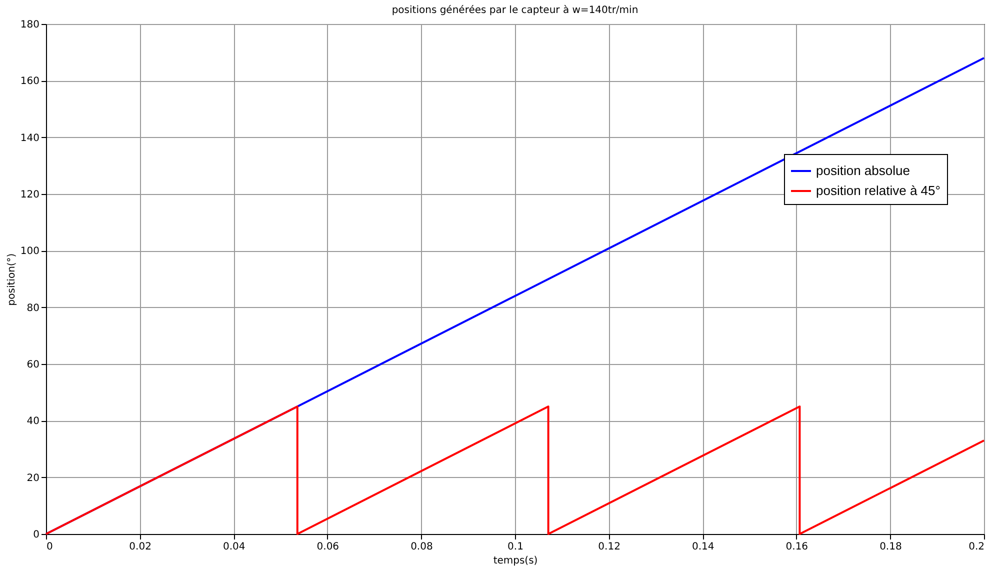 Image resolution: width=1000 pixels, height=574 pixels. I want to click on y-tick-label: 140, so click(30, 138).